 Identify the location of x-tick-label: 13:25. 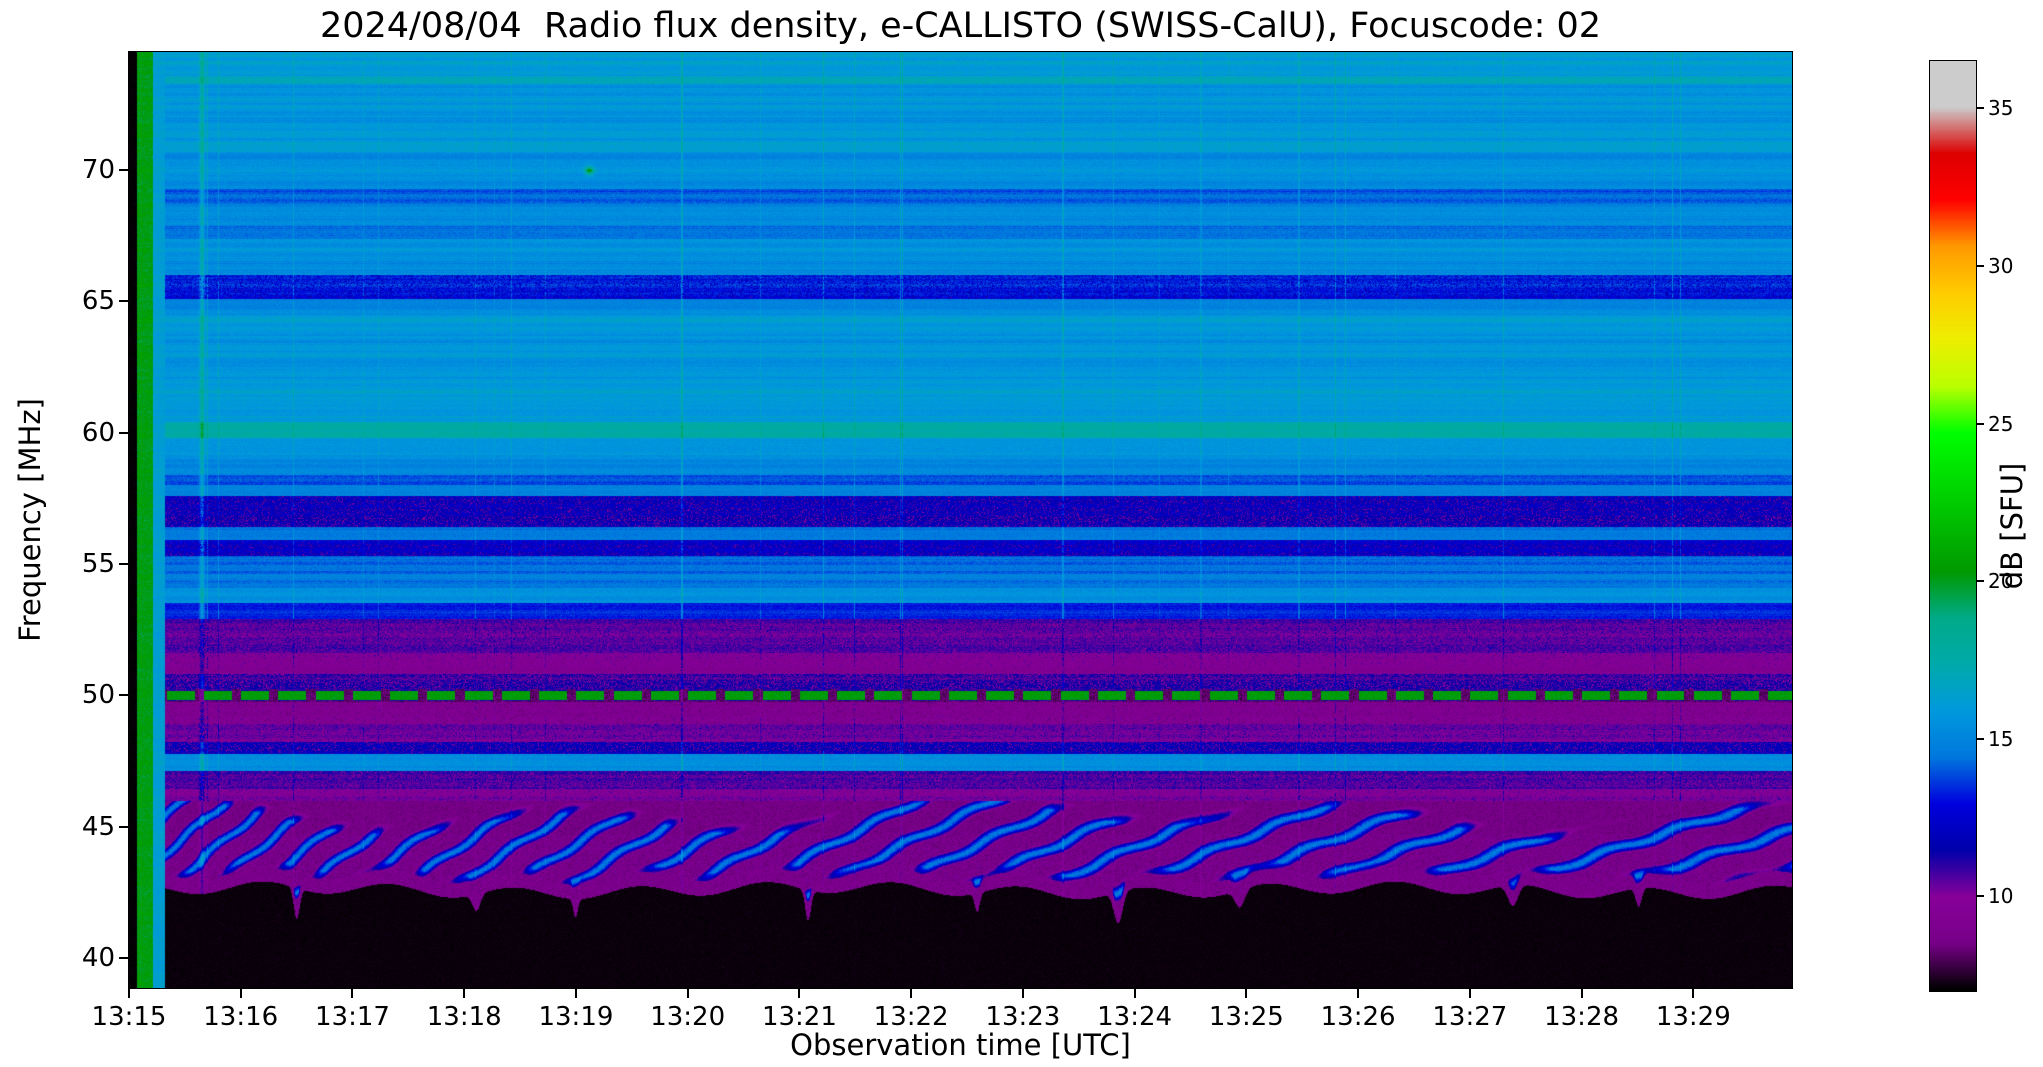
(1246, 1017).